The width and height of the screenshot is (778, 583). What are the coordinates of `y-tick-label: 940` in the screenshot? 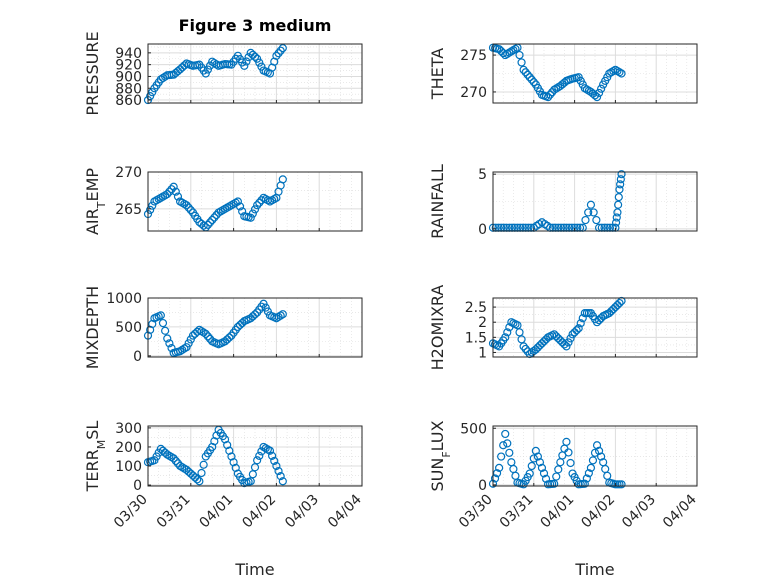 It's located at (128, 54).